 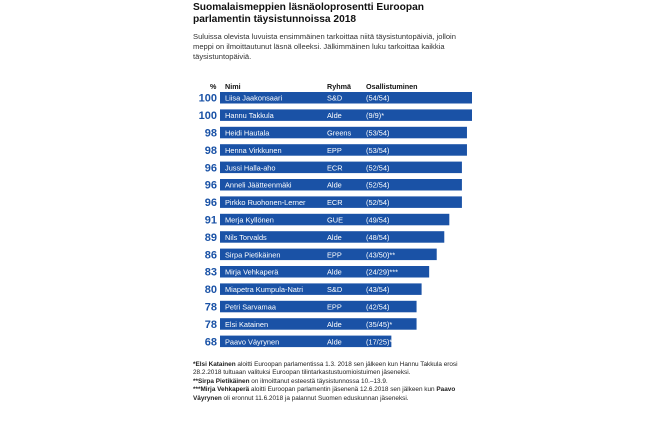 I want to click on value-label: 86, so click(x=211, y=255).